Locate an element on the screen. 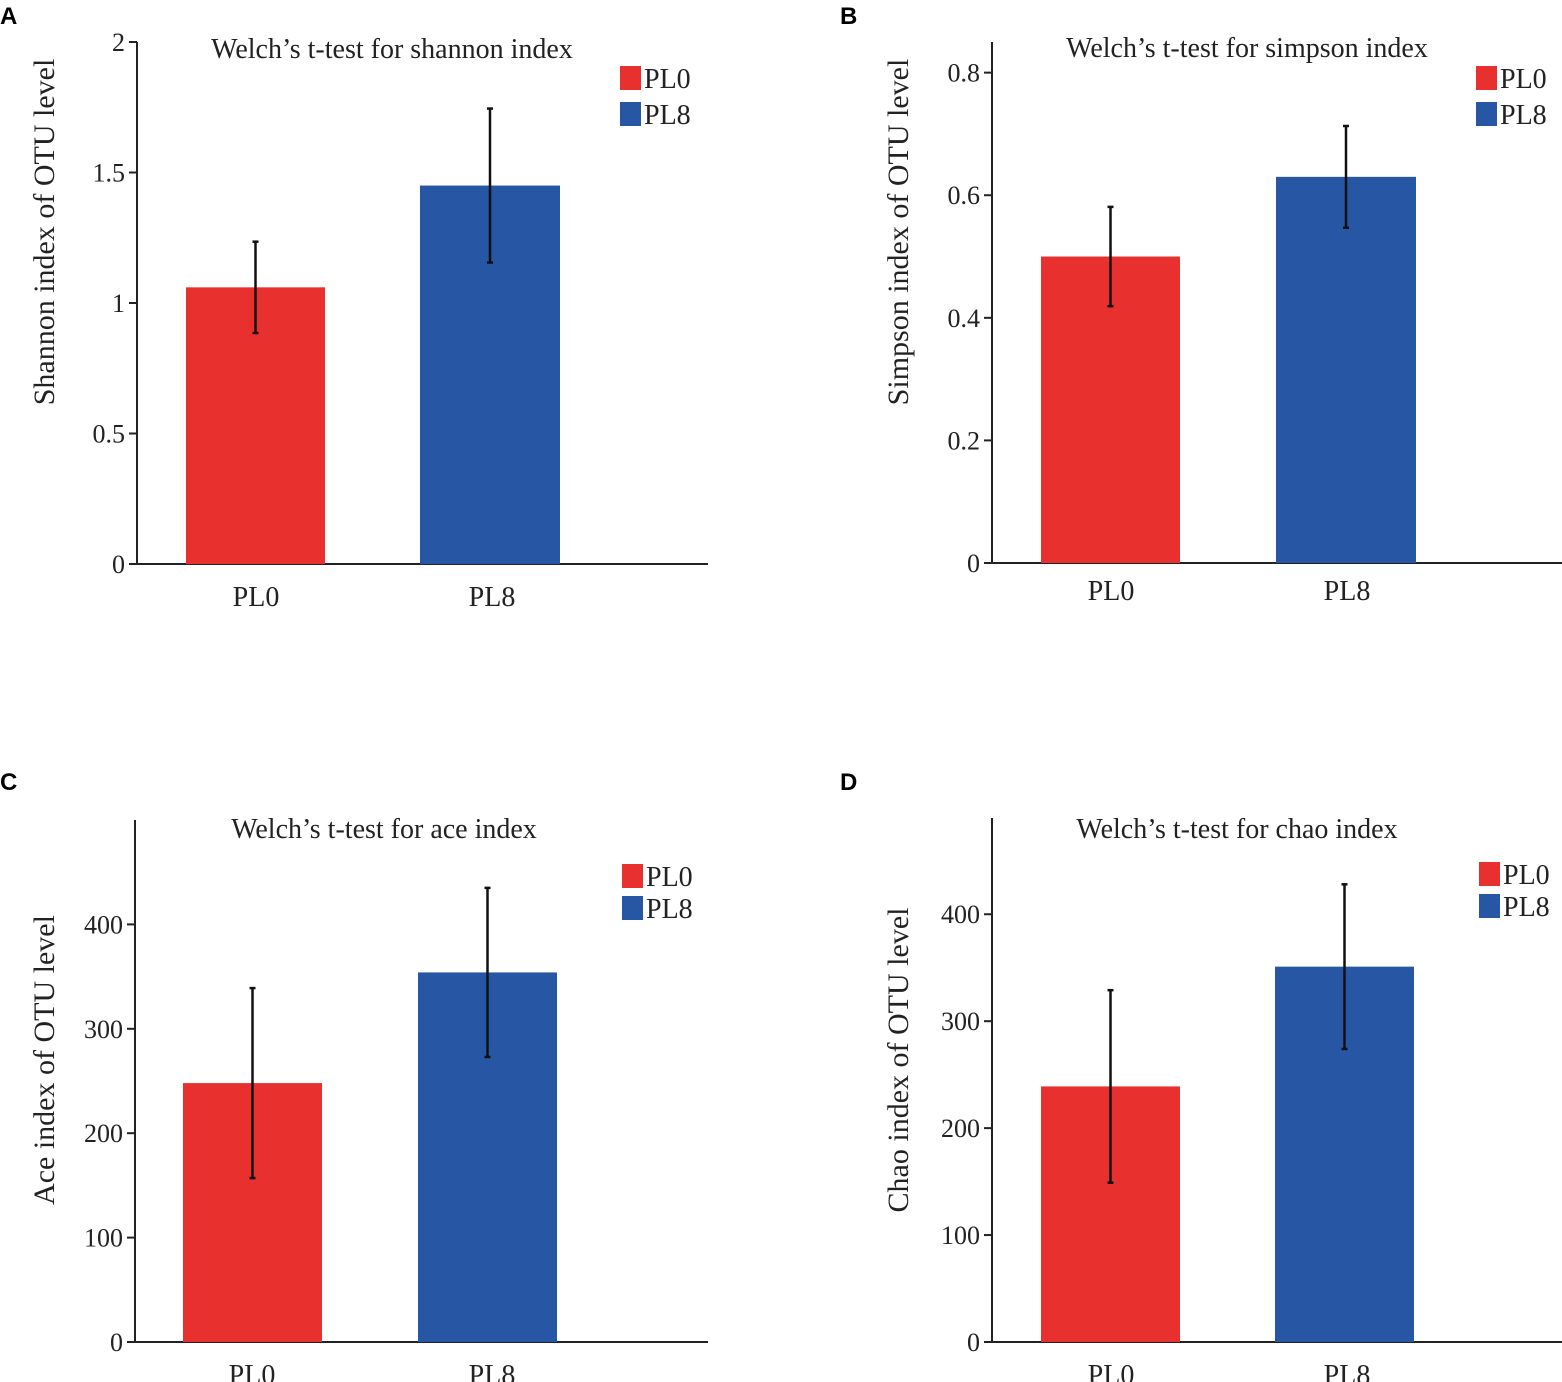 The width and height of the screenshot is (1562, 1382). x-tick-label-d: PL0 is located at coordinates (1111, 1371).